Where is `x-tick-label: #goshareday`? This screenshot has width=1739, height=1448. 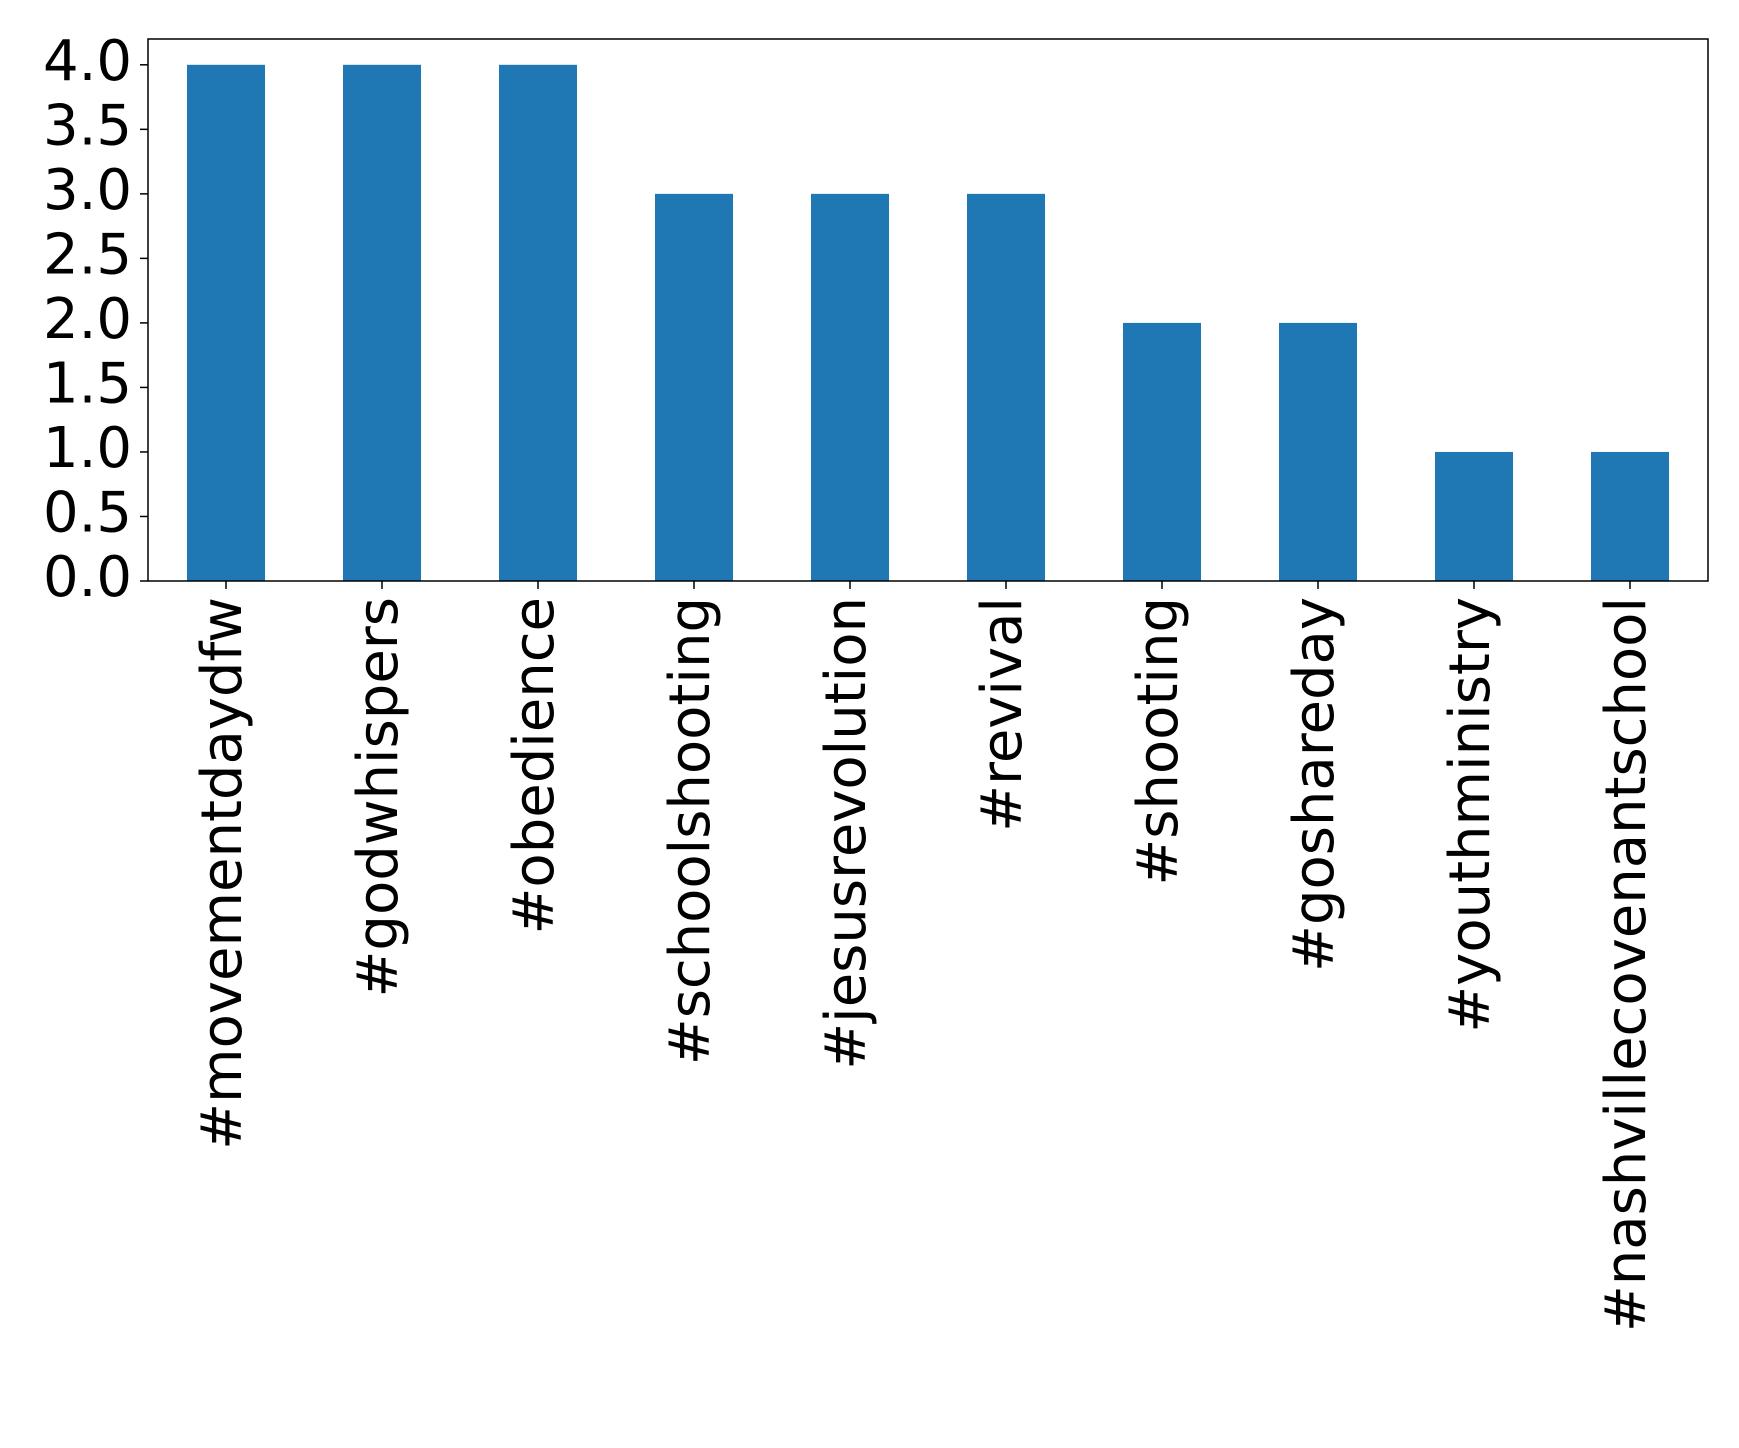
x-tick-label: #goshareday is located at coordinates (1314, 784).